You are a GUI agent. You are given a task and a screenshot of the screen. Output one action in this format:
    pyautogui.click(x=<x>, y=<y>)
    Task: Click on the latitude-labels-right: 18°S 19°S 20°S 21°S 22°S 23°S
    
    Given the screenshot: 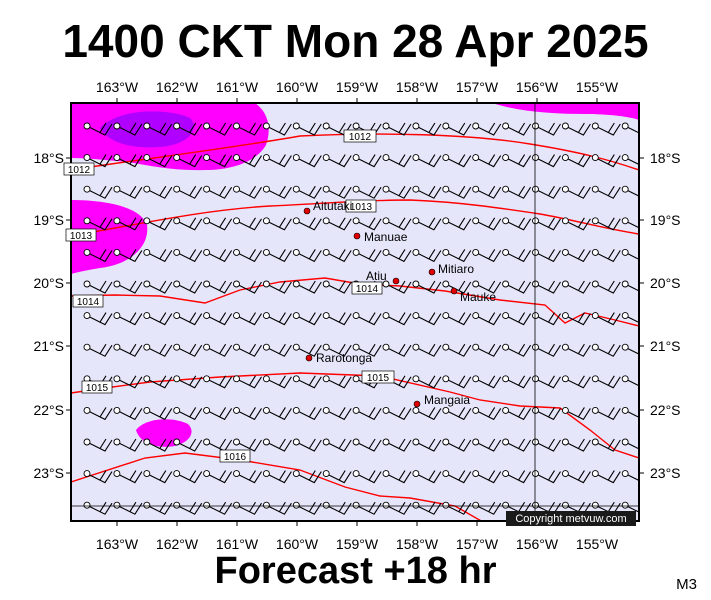 What is the action you would take?
    pyautogui.click(x=665, y=315)
    